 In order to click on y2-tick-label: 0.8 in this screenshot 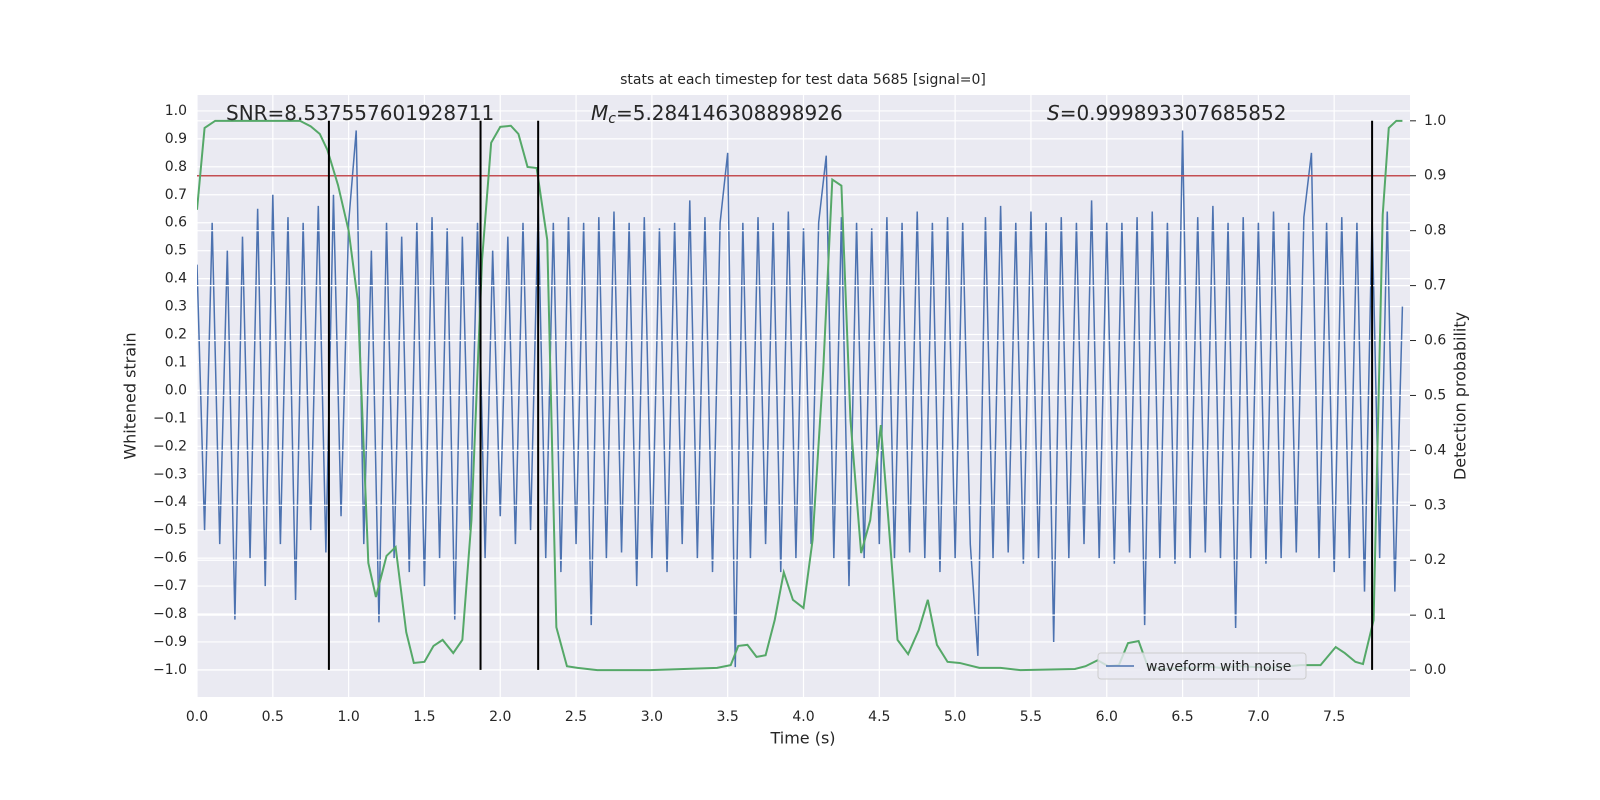, I will do `click(1435, 231)`.